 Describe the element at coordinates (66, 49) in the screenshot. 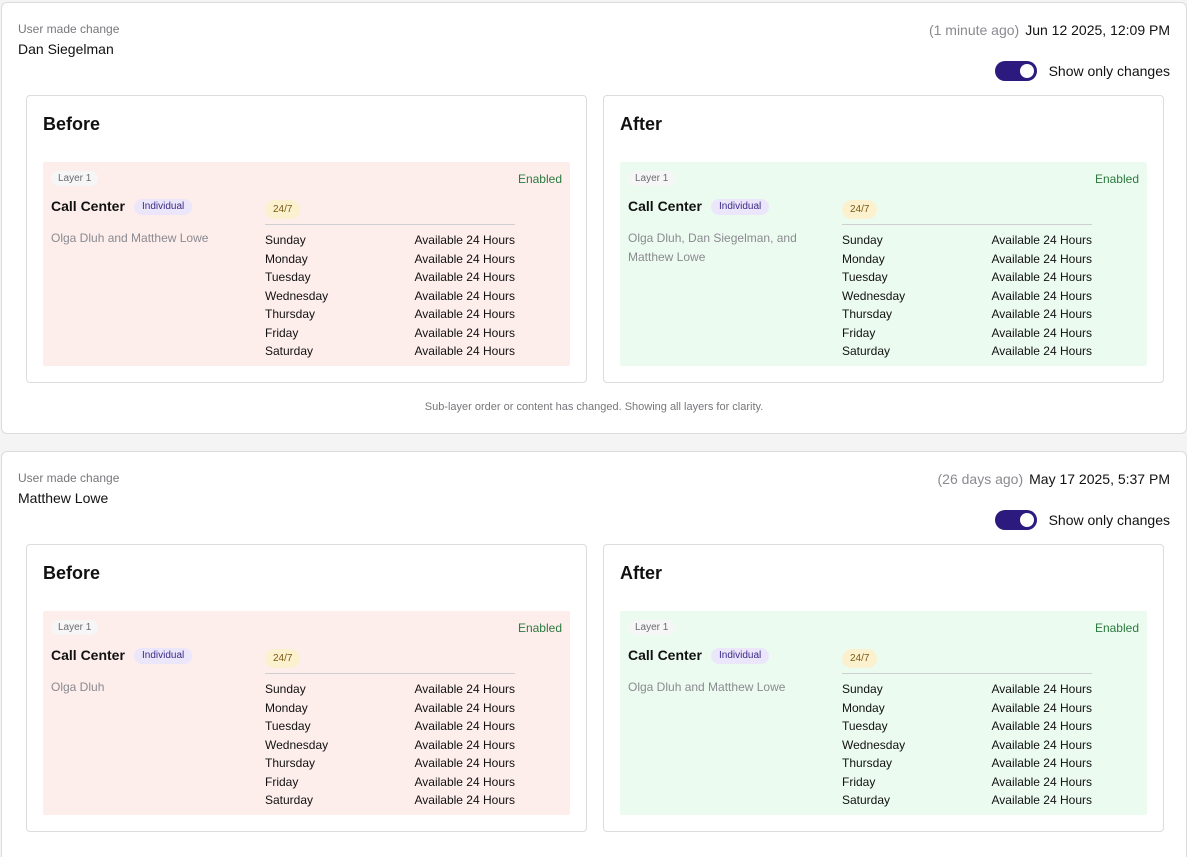

I see `change-author: Dan Siegelman` at that location.